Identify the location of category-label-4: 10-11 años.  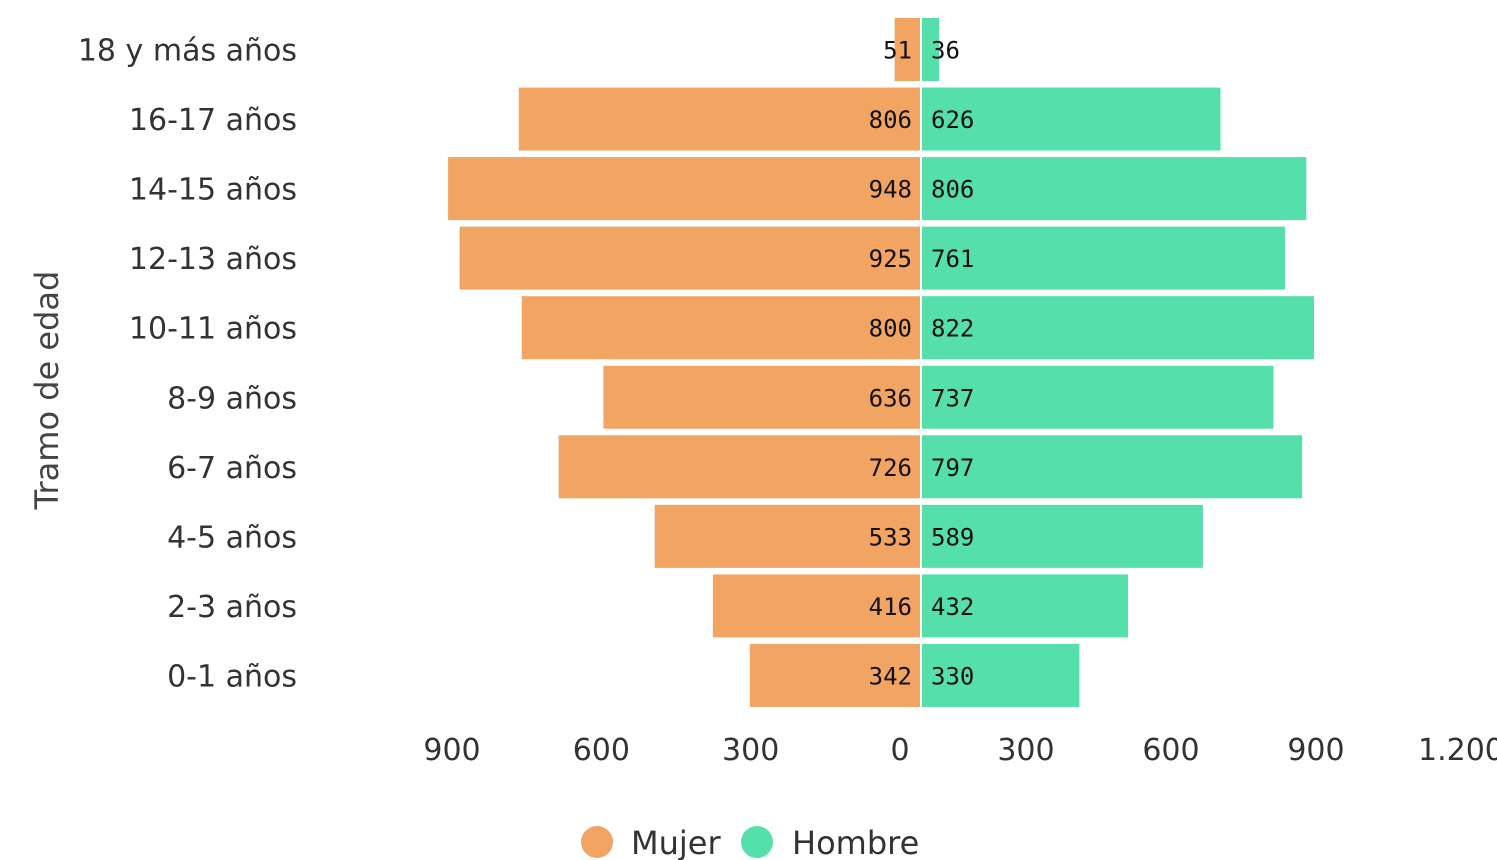
(213, 329).